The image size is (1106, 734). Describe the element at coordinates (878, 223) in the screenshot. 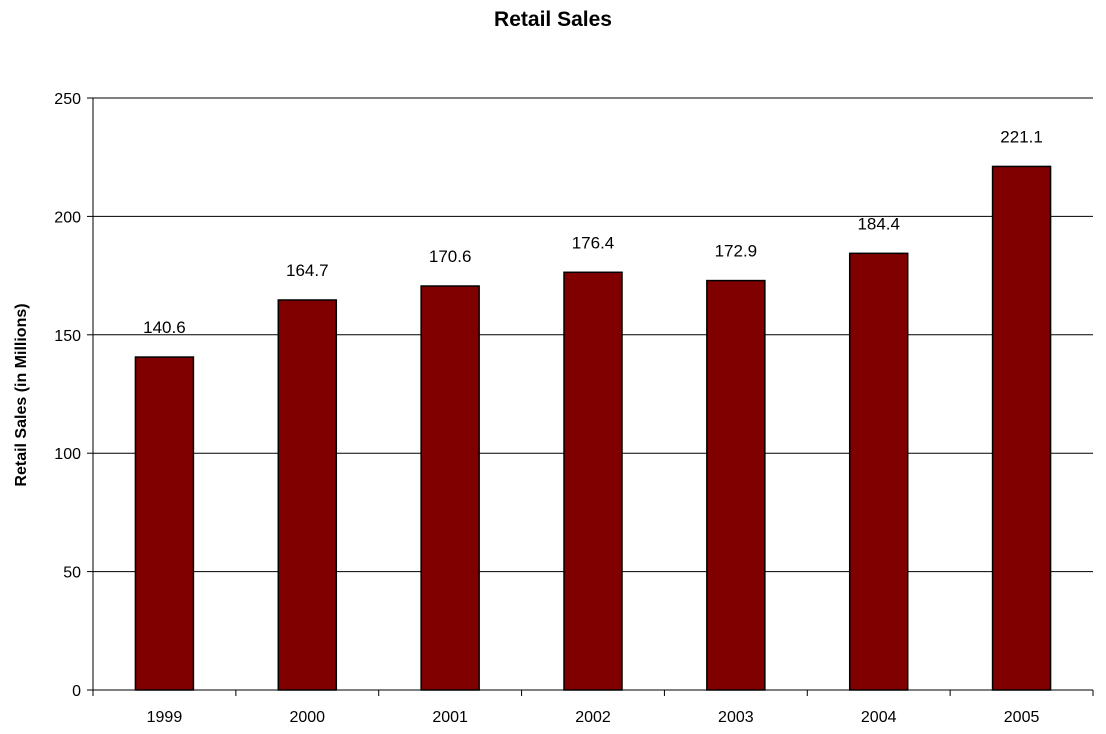

I see `data-label: 184.4` at that location.